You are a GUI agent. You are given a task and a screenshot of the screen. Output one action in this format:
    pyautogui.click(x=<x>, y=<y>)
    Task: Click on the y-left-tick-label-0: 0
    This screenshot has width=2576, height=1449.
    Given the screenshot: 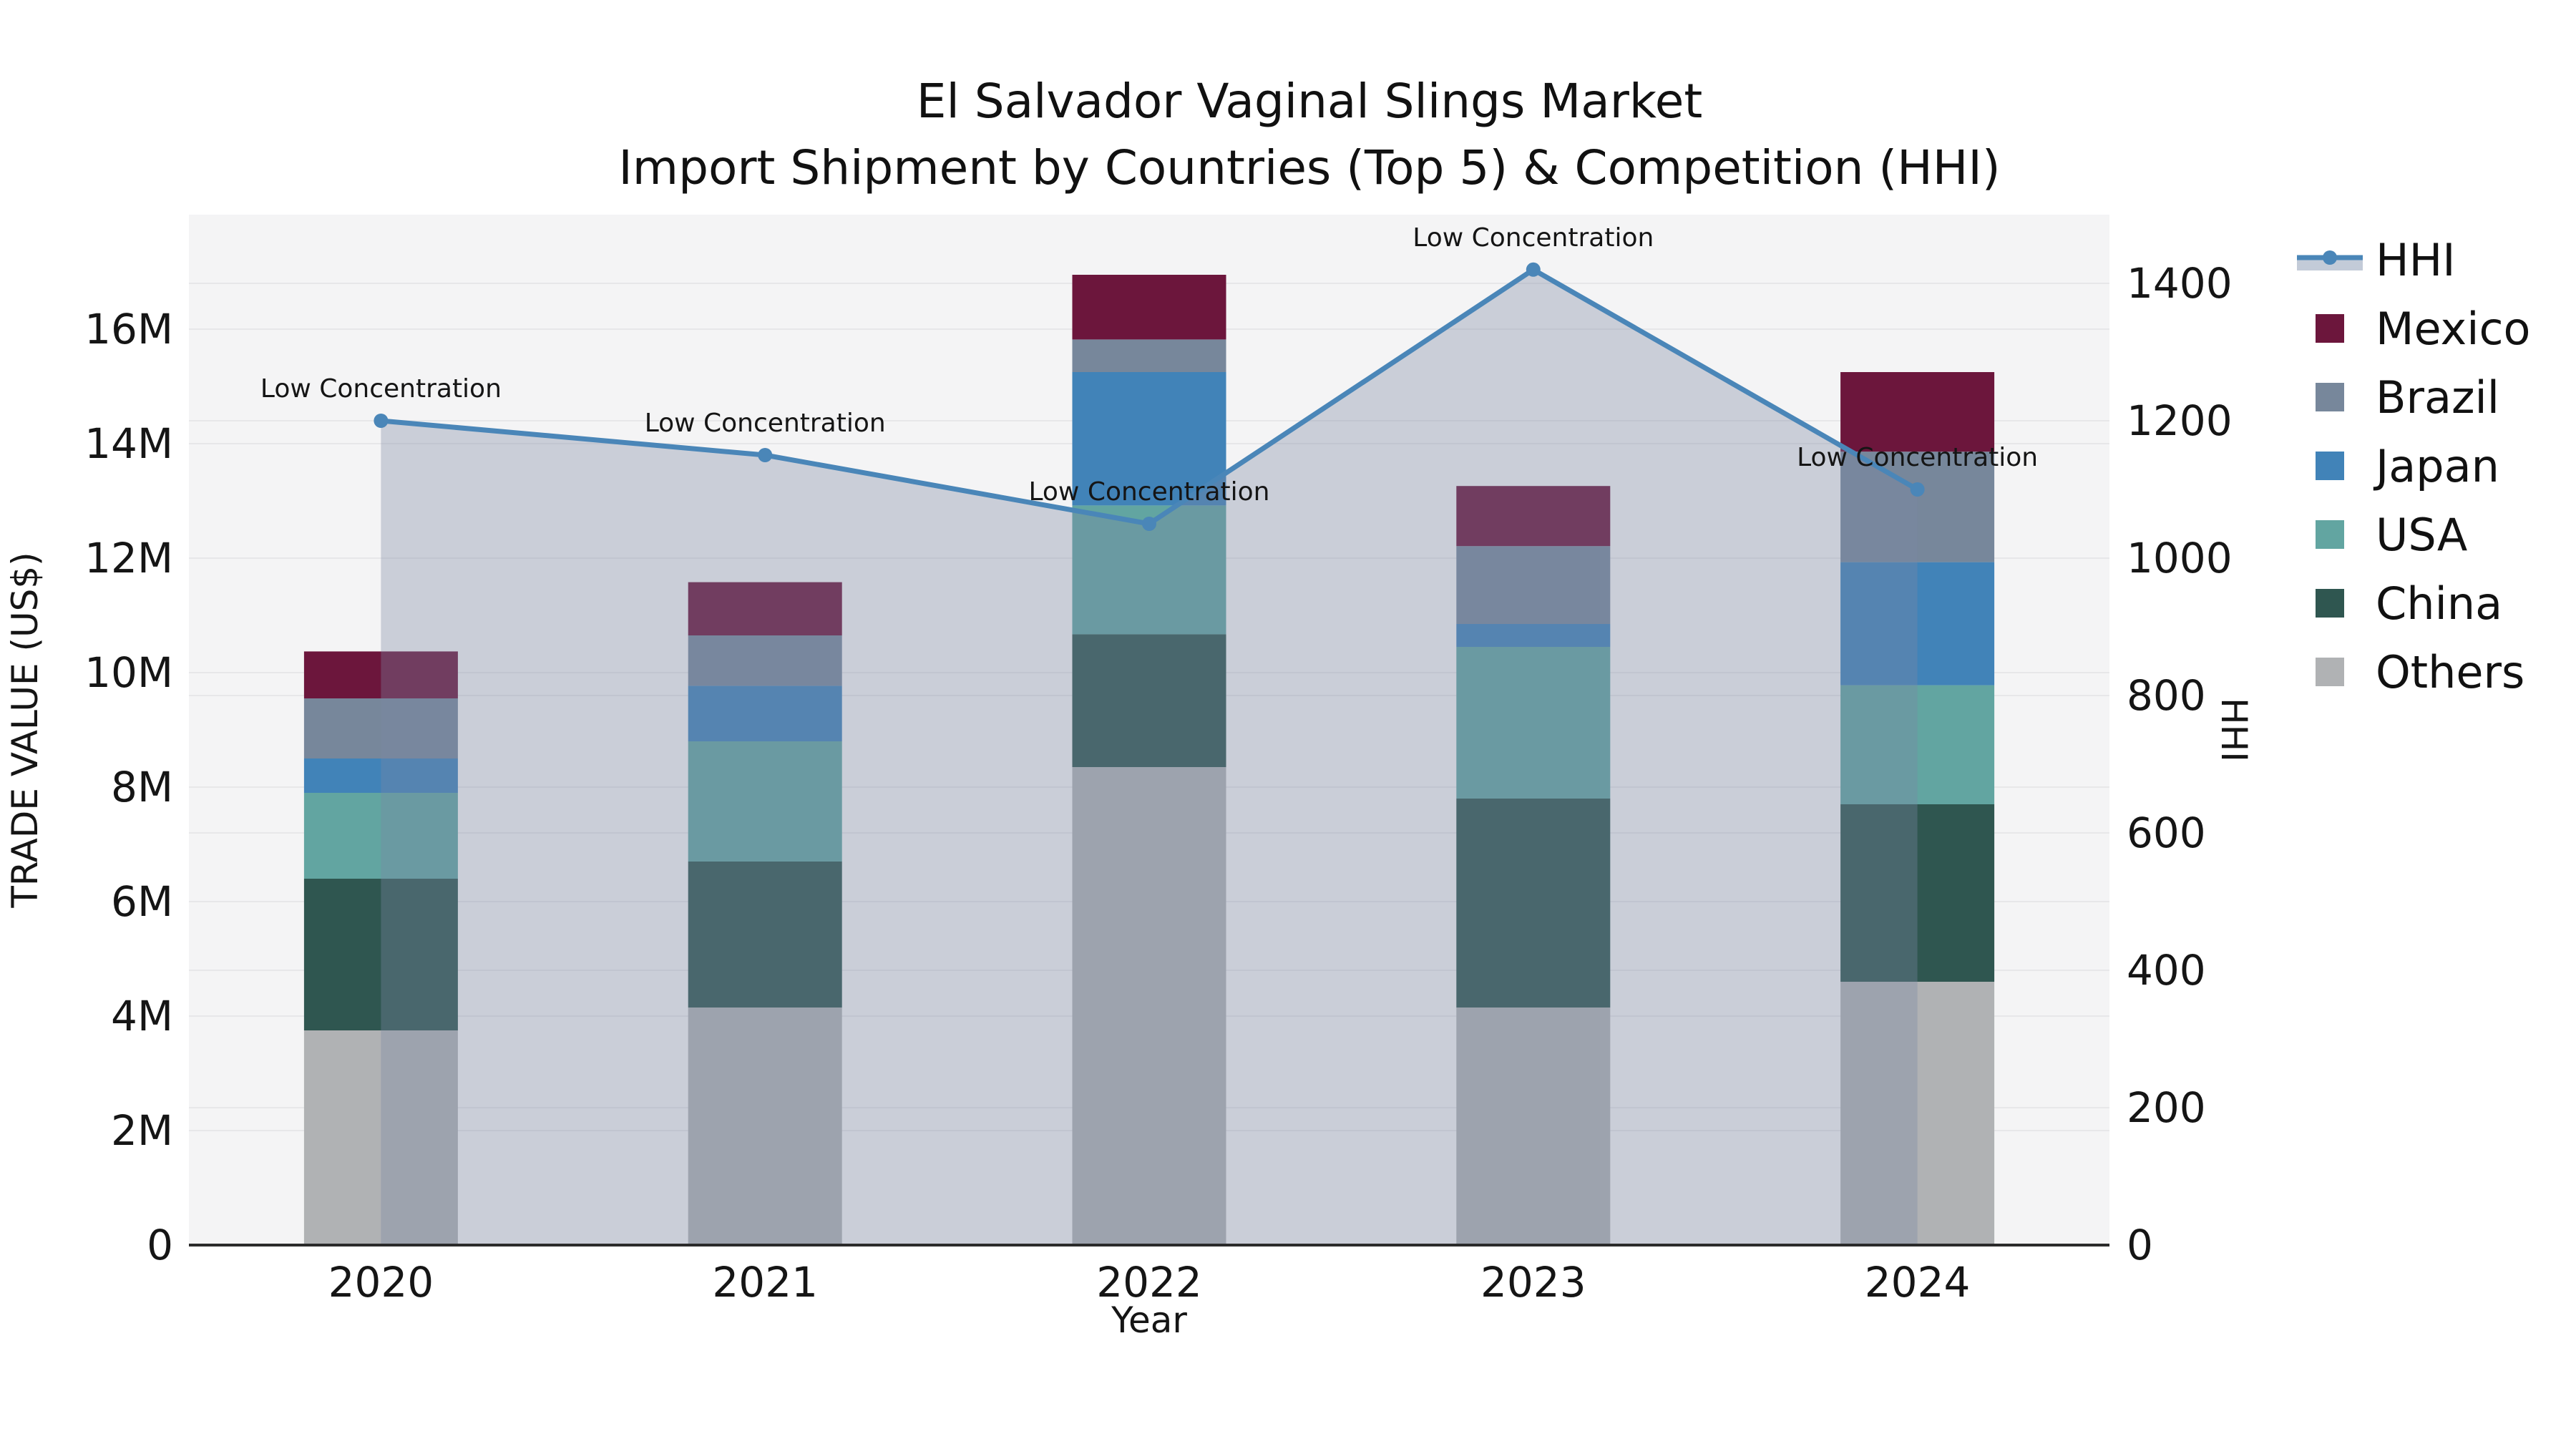 What is the action you would take?
    pyautogui.click(x=160, y=1245)
    